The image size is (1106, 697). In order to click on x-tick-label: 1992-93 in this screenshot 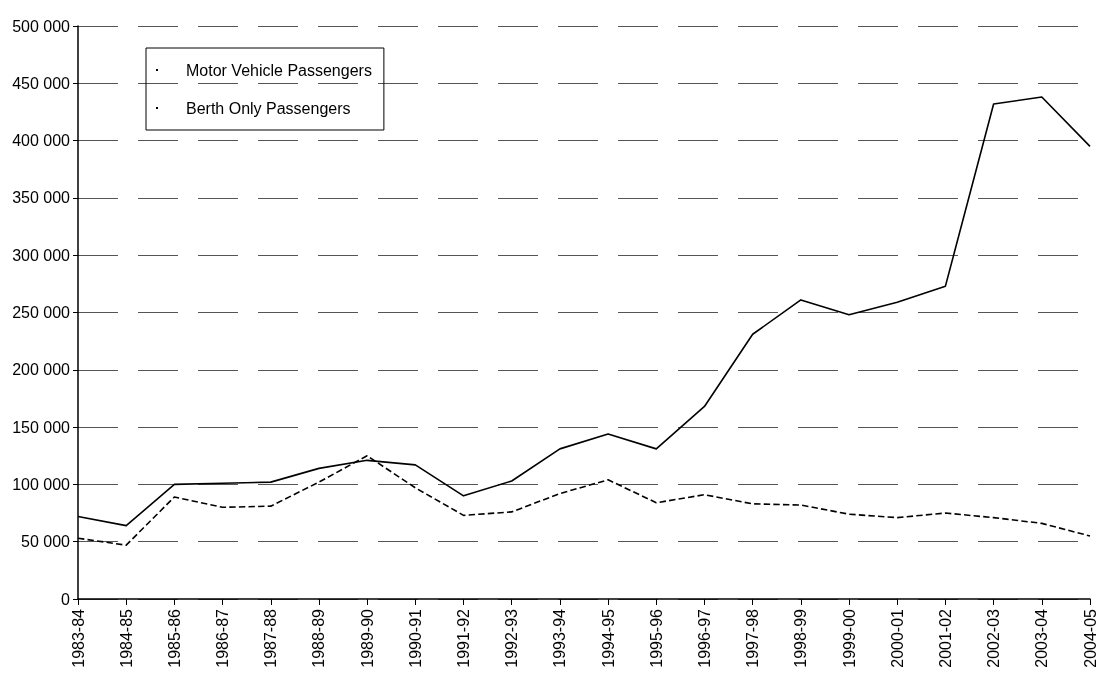, I will do `click(512, 638)`.